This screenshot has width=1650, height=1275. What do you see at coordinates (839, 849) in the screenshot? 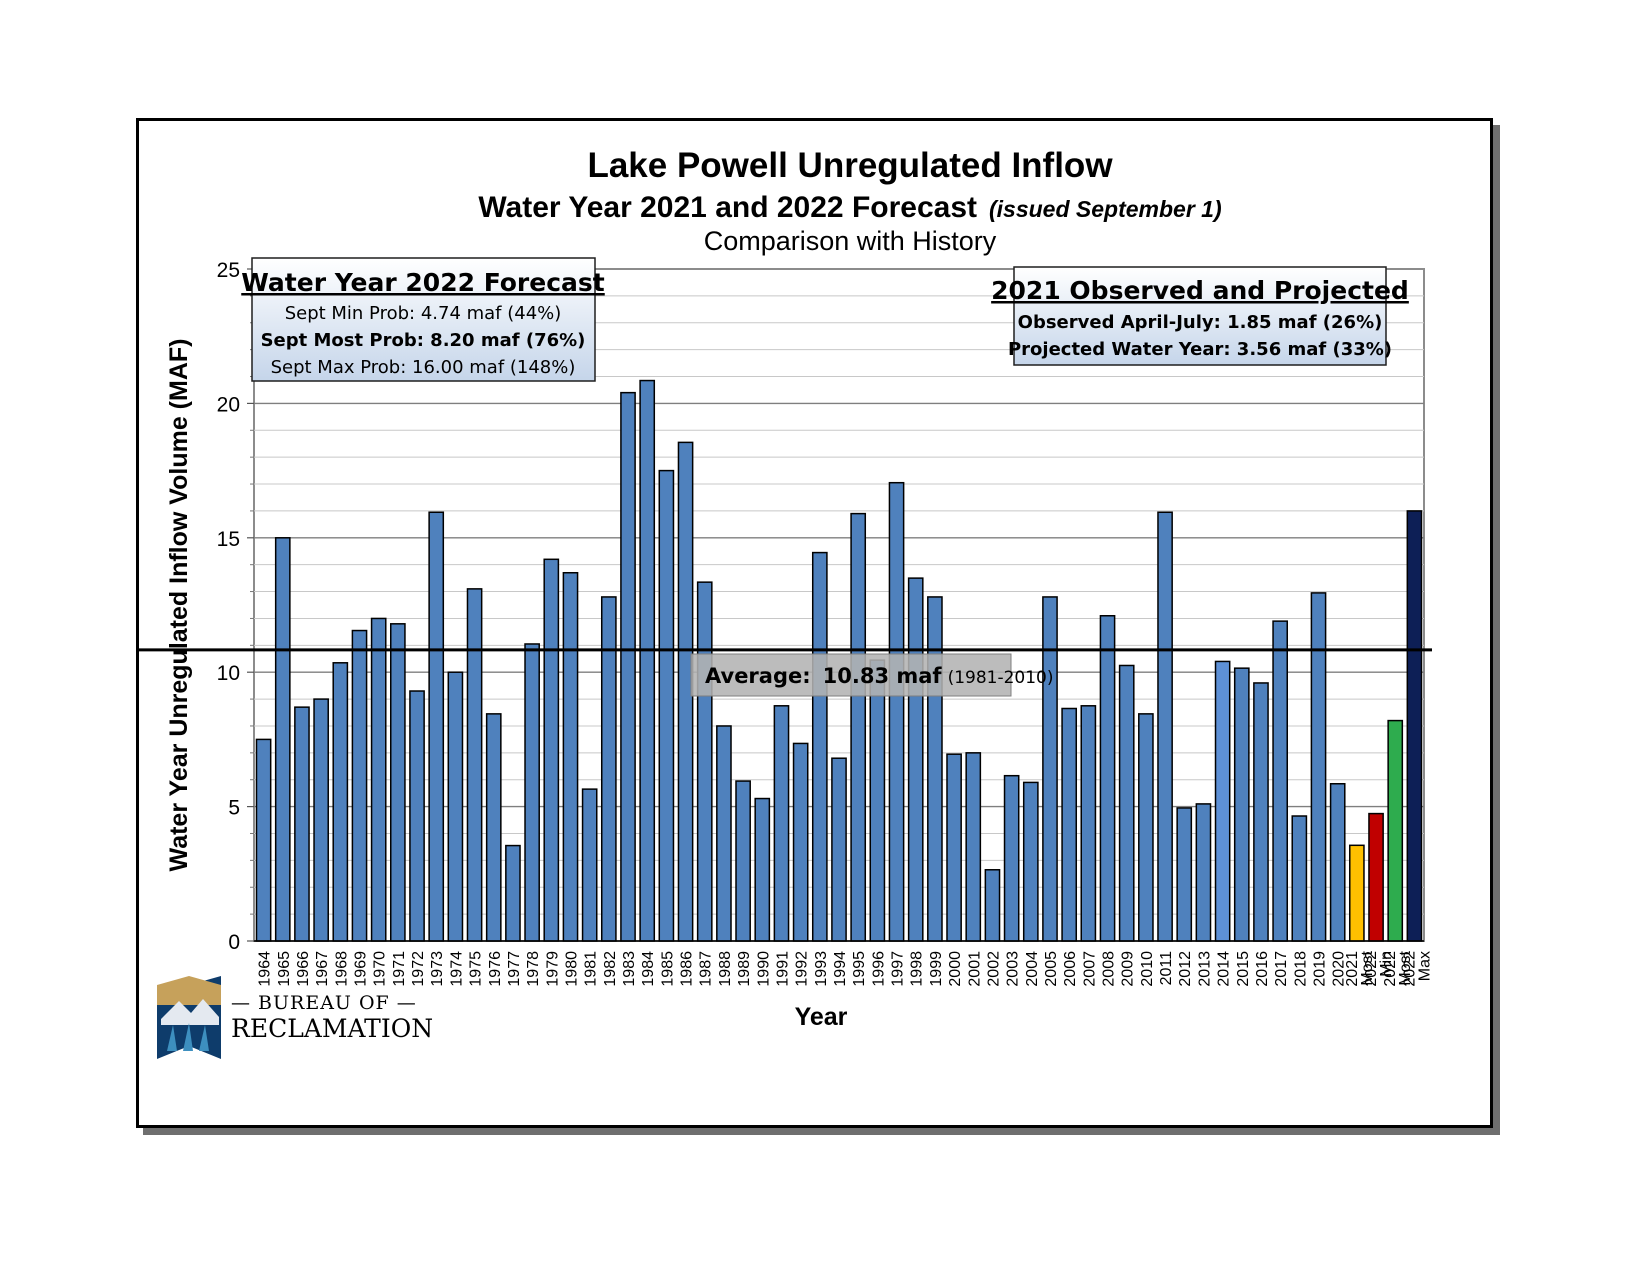
I see `bar-1994` at bounding box center [839, 849].